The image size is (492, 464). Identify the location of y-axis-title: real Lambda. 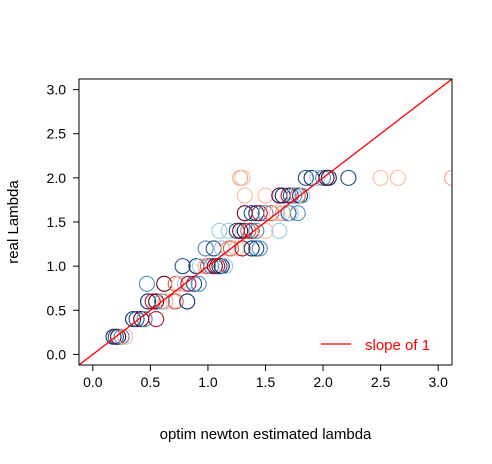
(13, 222).